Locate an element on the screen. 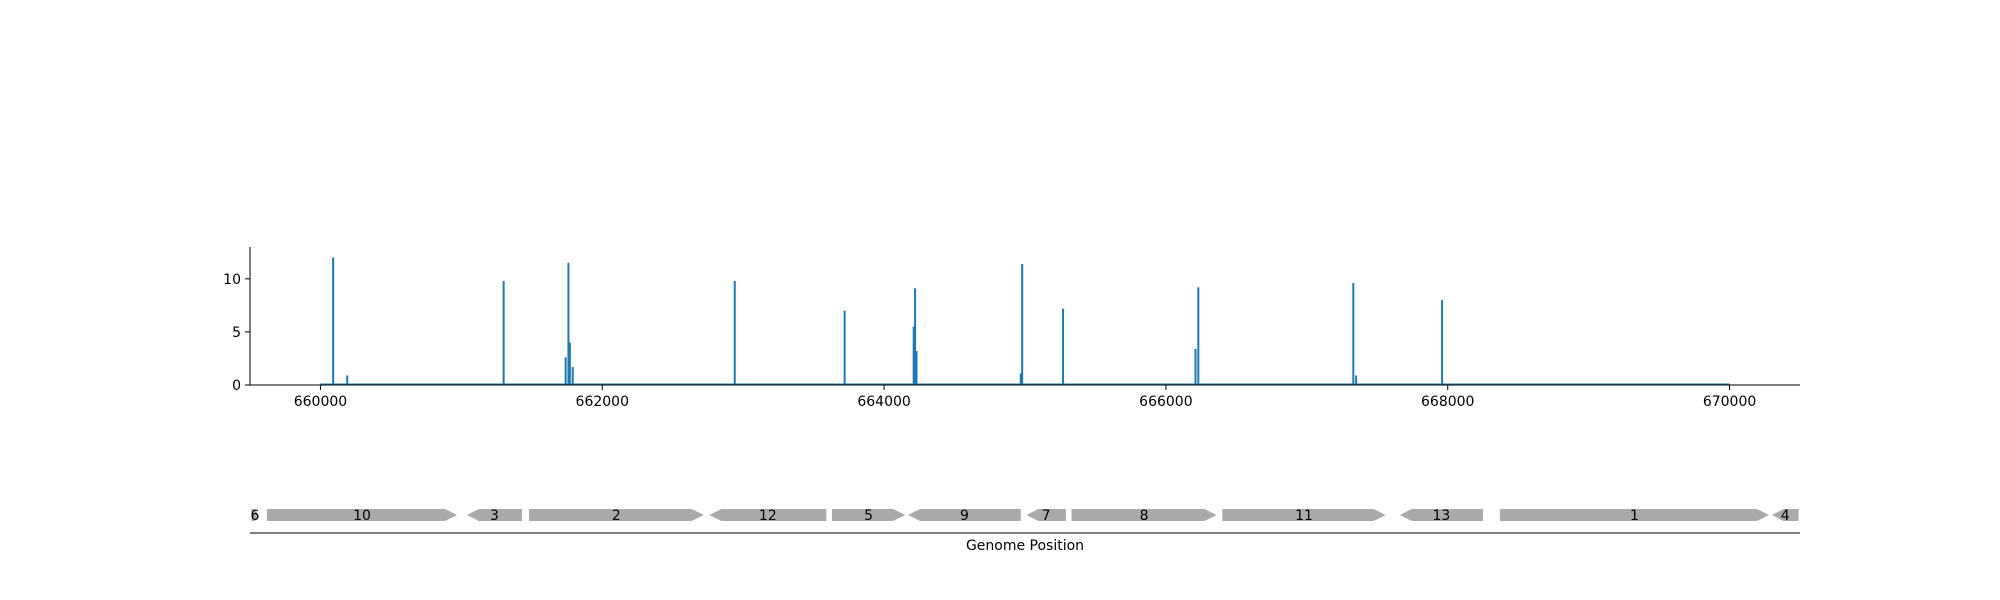  gene-label: 10 is located at coordinates (362, 516).